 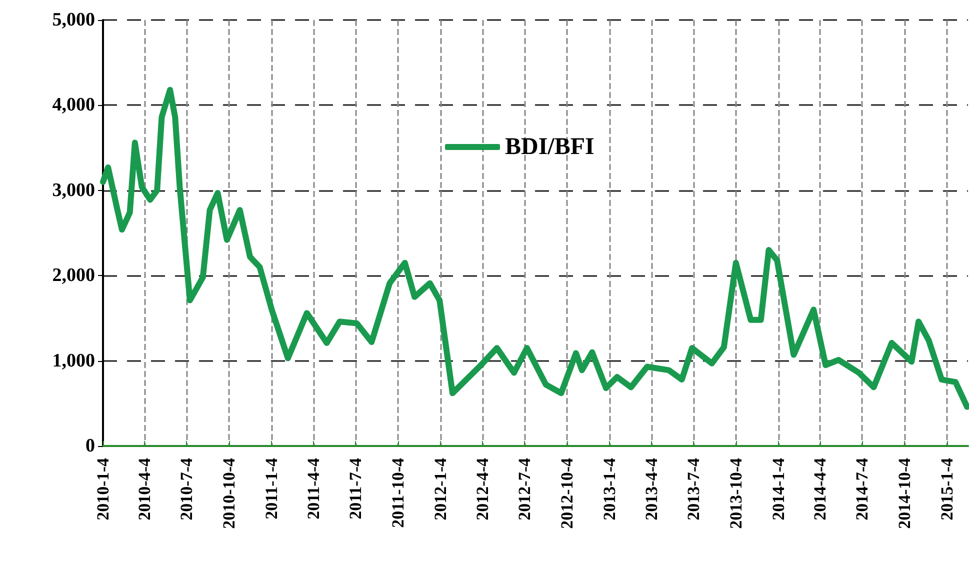 What do you see at coordinates (73, 105) in the screenshot?
I see `y-tick-label: 4,000` at bounding box center [73, 105].